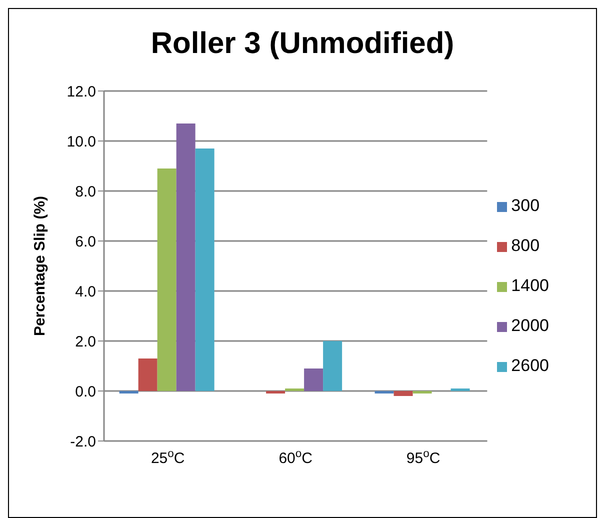  What do you see at coordinates (85, 391) in the screenshot?
I see `y-tick-label: 0.0` at bounding box center [85, 391].